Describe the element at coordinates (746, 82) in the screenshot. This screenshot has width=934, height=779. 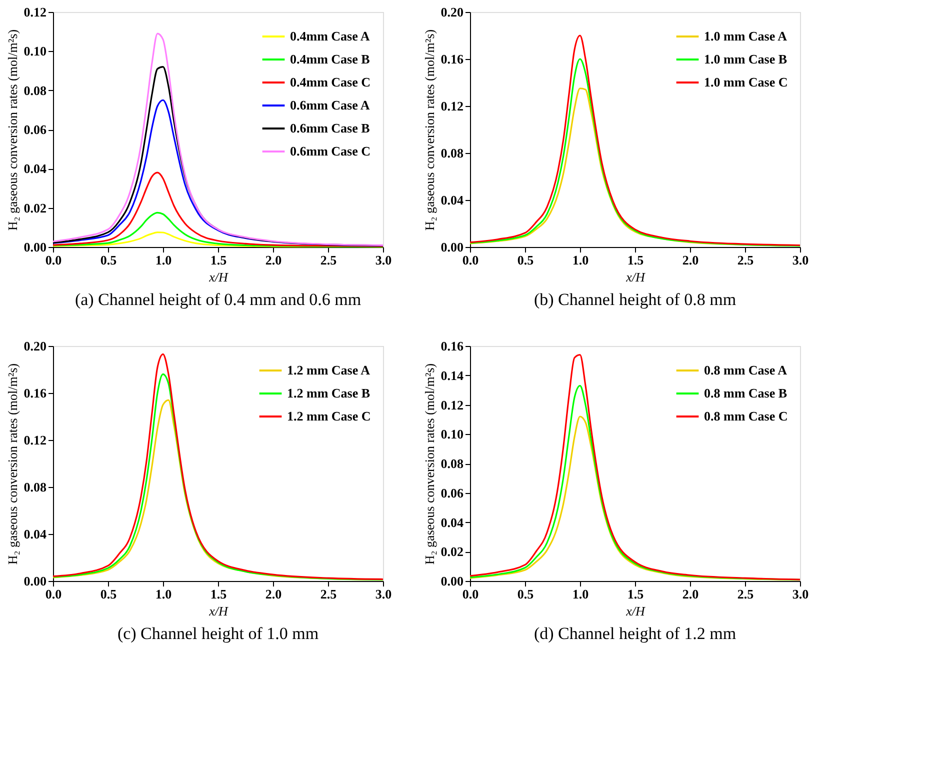
I see `legend-label: 1.0 mm Case C` at that location.